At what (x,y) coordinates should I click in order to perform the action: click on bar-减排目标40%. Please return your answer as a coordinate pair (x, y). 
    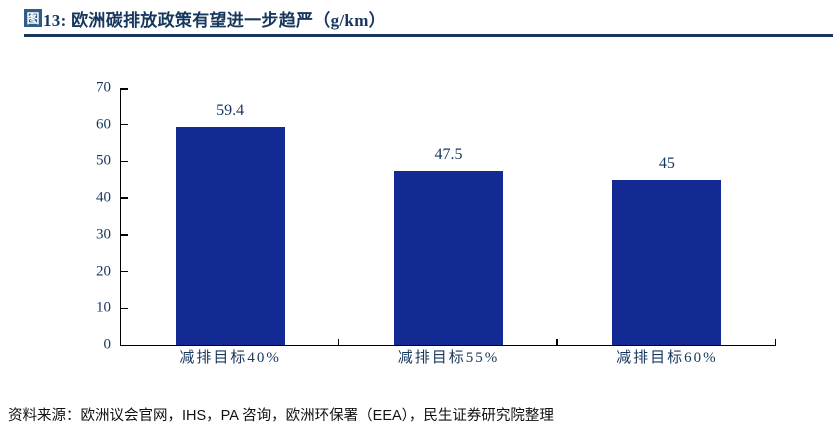
    Looking at the image, I should click on (230, 235).